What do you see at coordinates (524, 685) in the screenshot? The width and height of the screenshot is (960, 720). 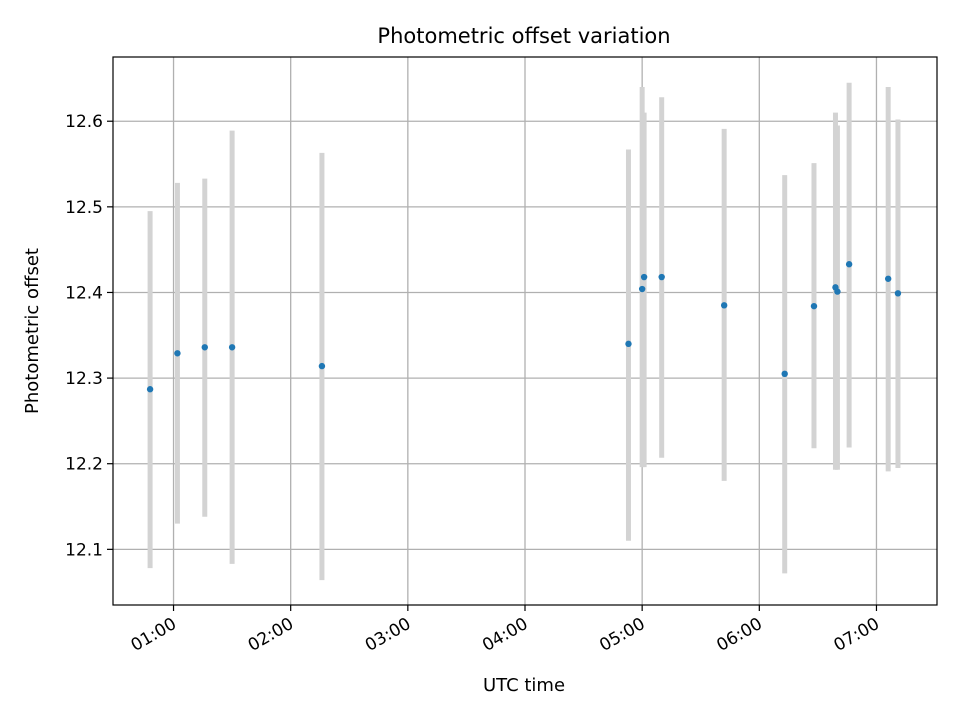 I see `x-axis-title: UTC time` at bounding box center [524, 685].